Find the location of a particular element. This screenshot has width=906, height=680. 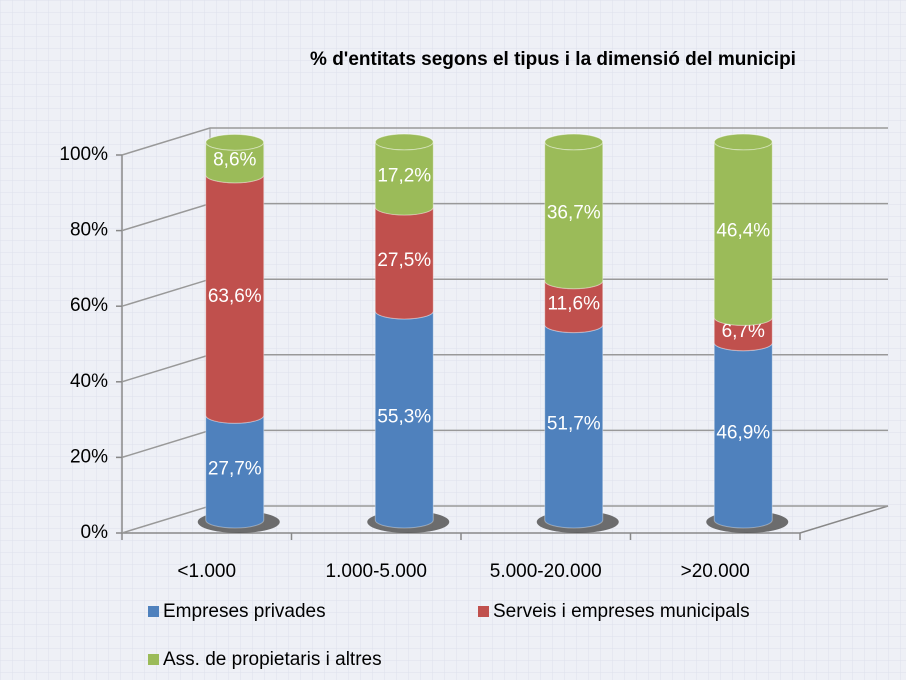

grid-line is located at coordinates (504, 141).